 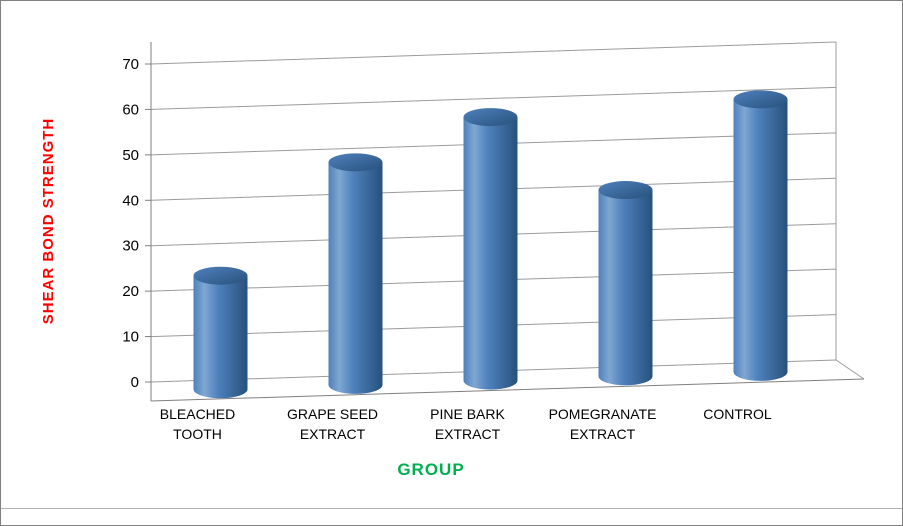 I want to click on x-category-label: CONTROL, so click(x=737, y=414).